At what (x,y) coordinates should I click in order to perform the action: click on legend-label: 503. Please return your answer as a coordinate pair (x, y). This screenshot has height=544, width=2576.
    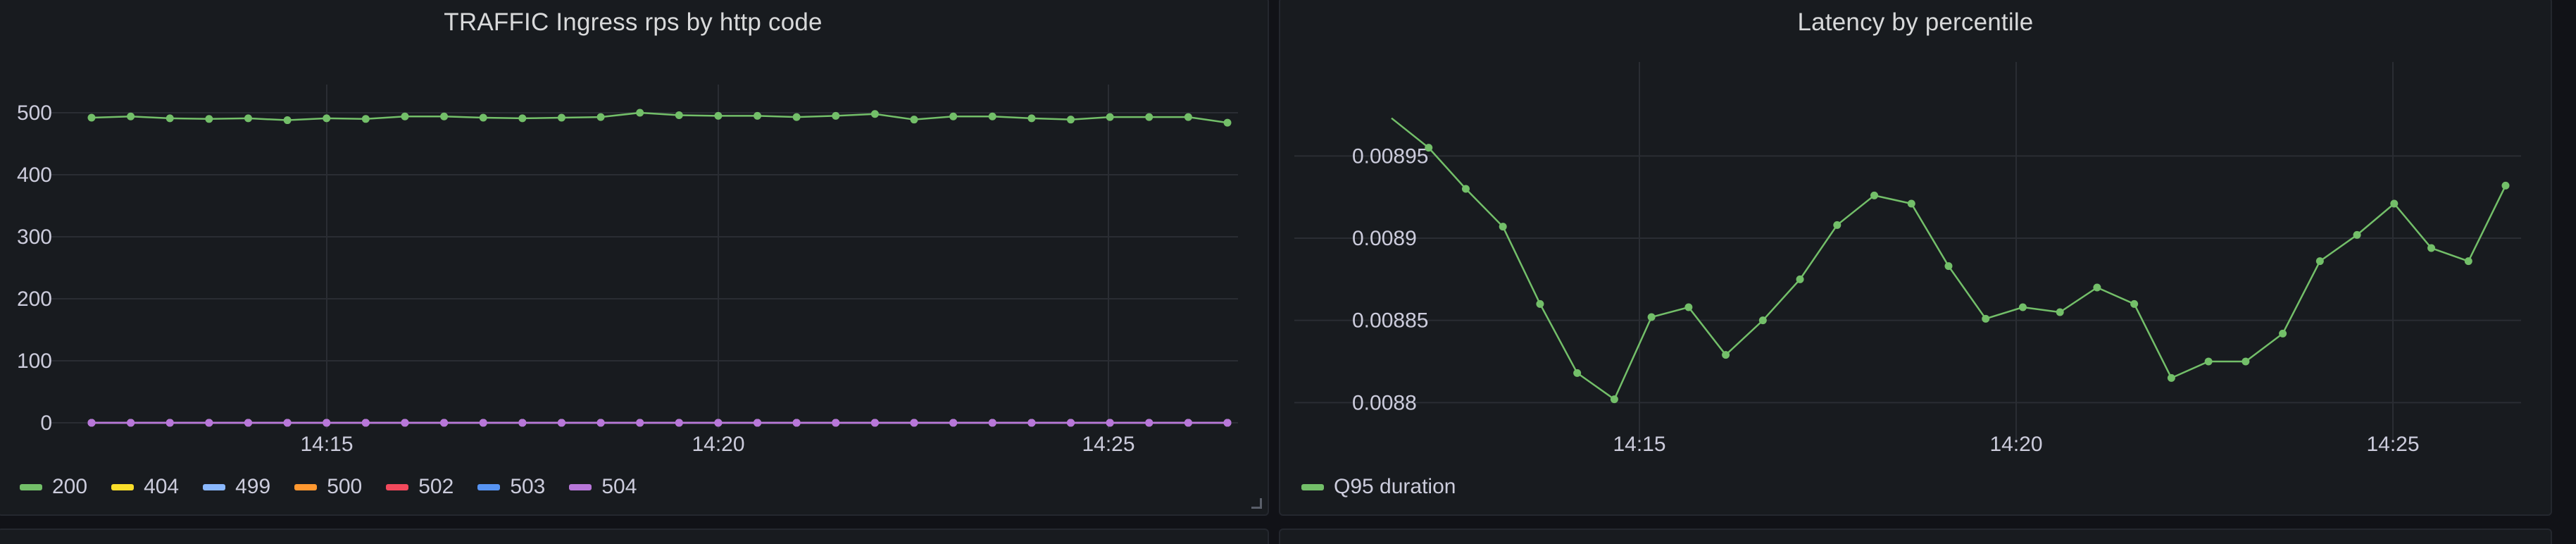
    Looking at the image, I should click on (528, 486).